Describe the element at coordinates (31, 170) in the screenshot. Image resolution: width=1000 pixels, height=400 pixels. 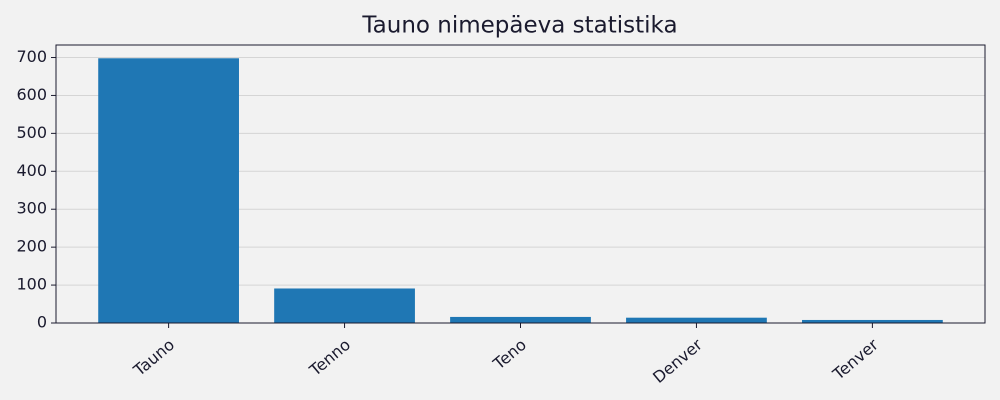
I see `y-tick-label: 400` at that location.